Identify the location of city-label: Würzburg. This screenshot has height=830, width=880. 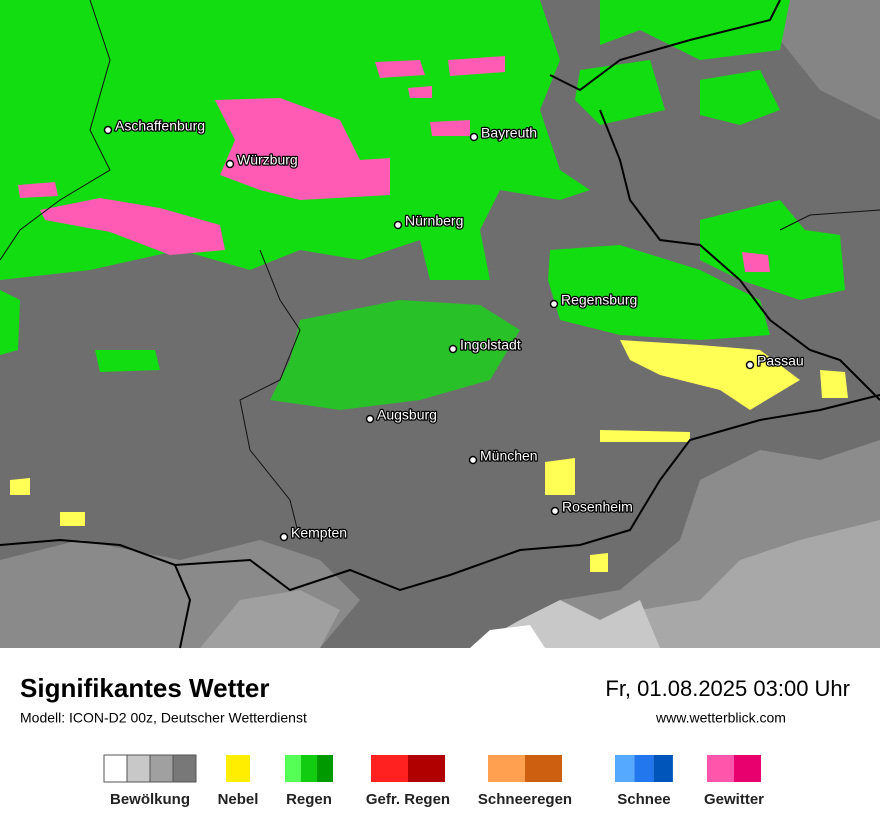
(267, 160).